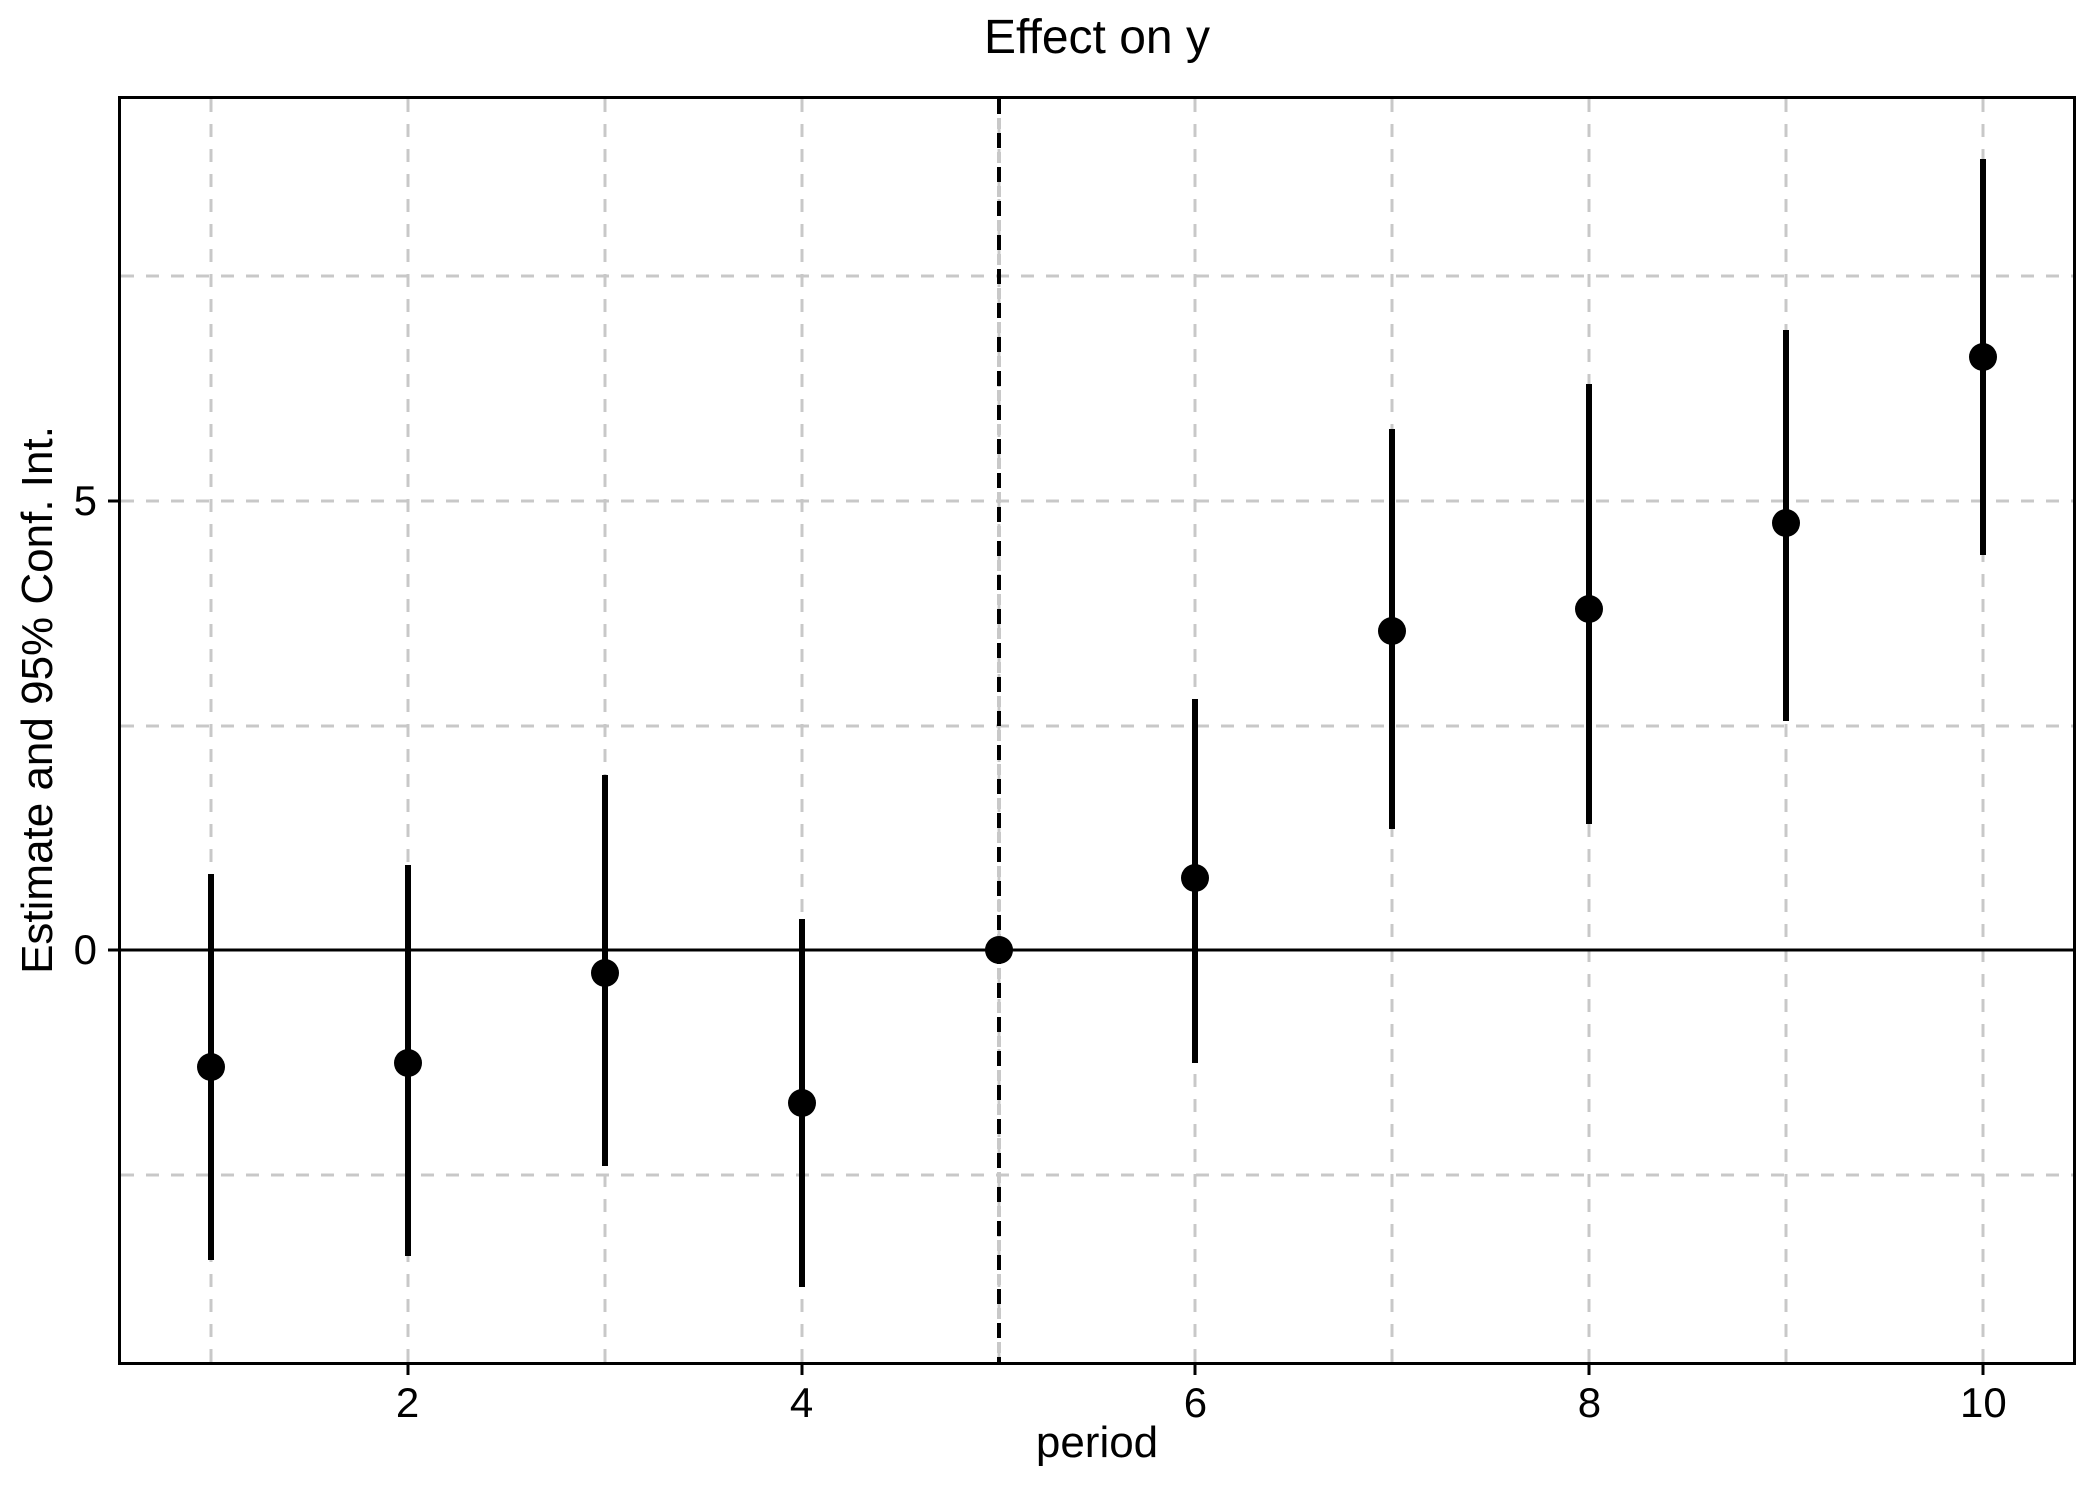 This screenshot has height=1500, width=2100. What do you see at coordinates (1097, 950) in the screenshot?
I see `zero-reference-line` at bounding box center [1097, 950].